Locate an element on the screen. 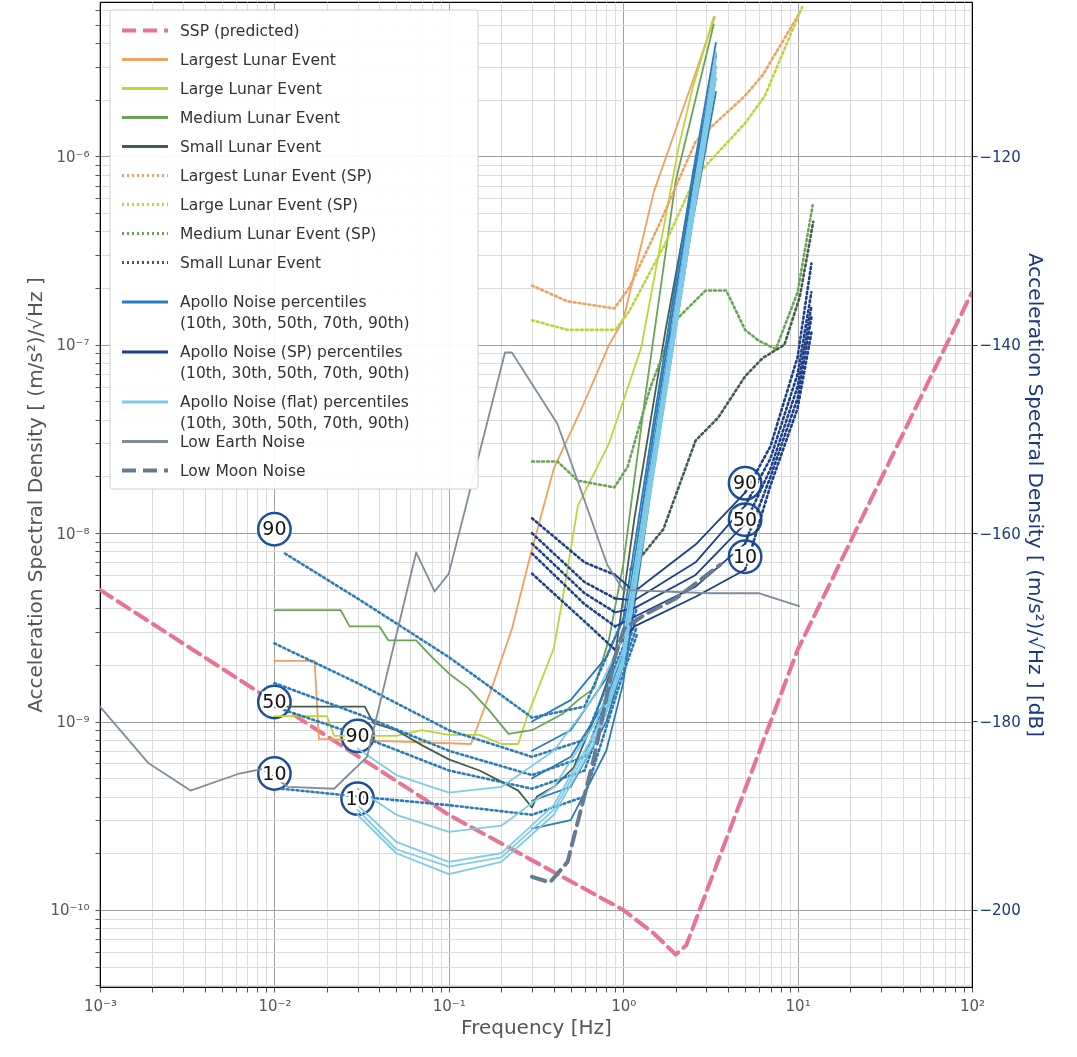 The height and width of the screenshot is (1057, 1077). legend-label: Largest Lunar Event is located at coordinates (258, 59).